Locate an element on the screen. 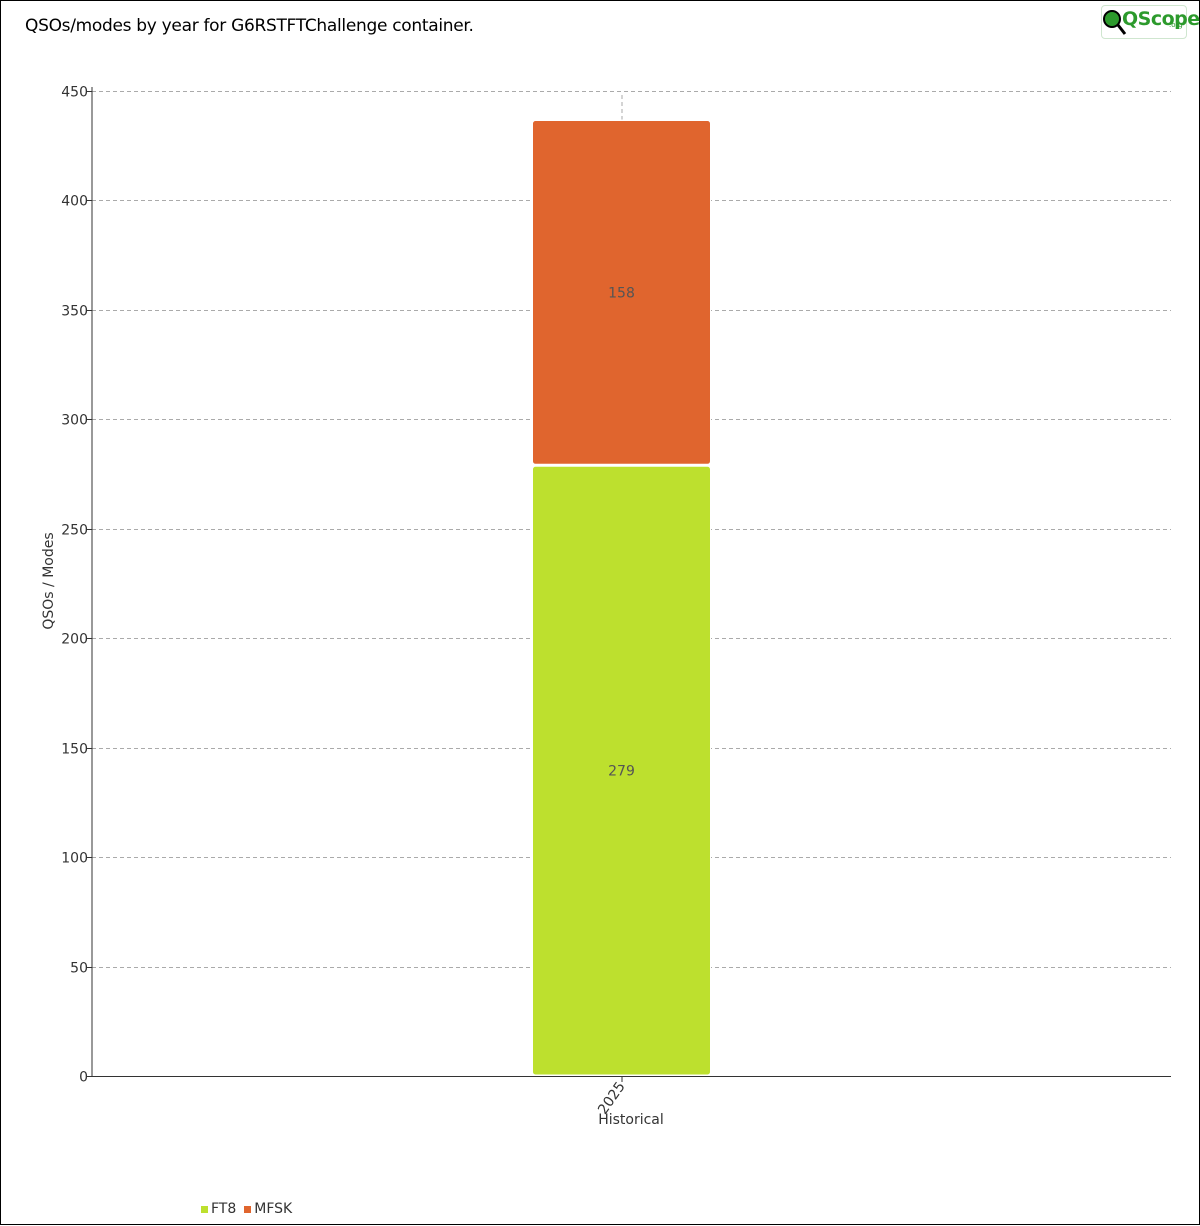 This screenshot has height=1226, width=1200. data-label-mfsk-2025: 158 is located at coordinates (621, 293).